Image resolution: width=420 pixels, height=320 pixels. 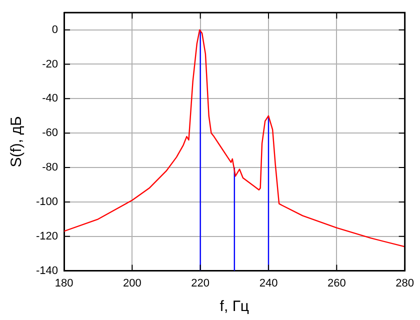 I want to click on x-tick-label: 220, so click(x=200, y=283).